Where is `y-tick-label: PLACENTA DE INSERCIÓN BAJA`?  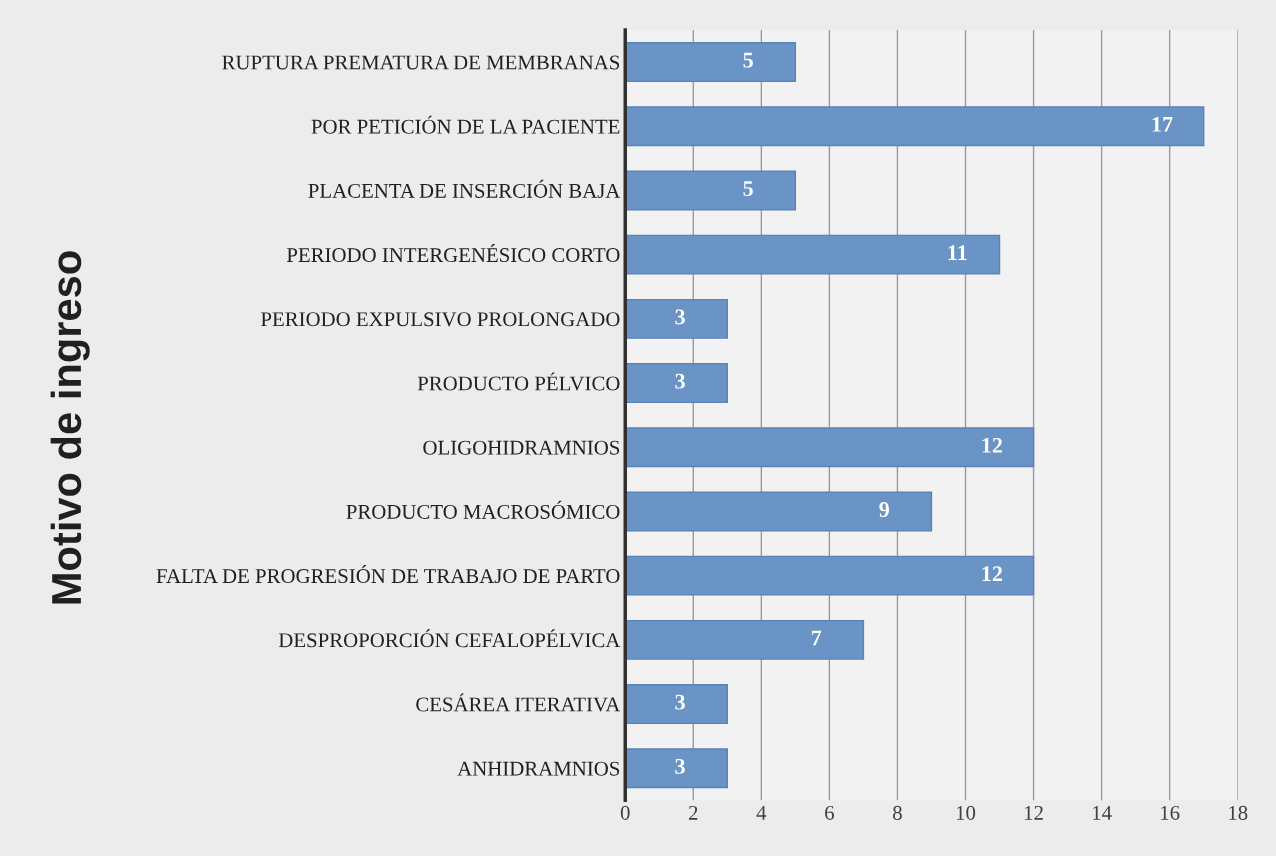
y-tick-label: PLACENTA DE INSERCIÓN BAJA is located at coordinates (464, 188).